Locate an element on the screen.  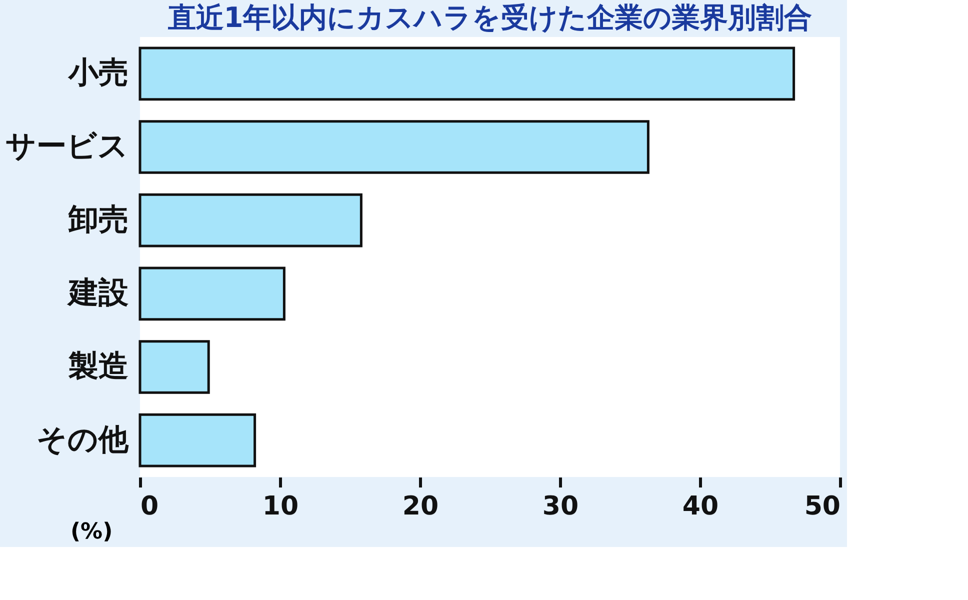
x-axis-title: (%) is located at coordinates (91, 532).